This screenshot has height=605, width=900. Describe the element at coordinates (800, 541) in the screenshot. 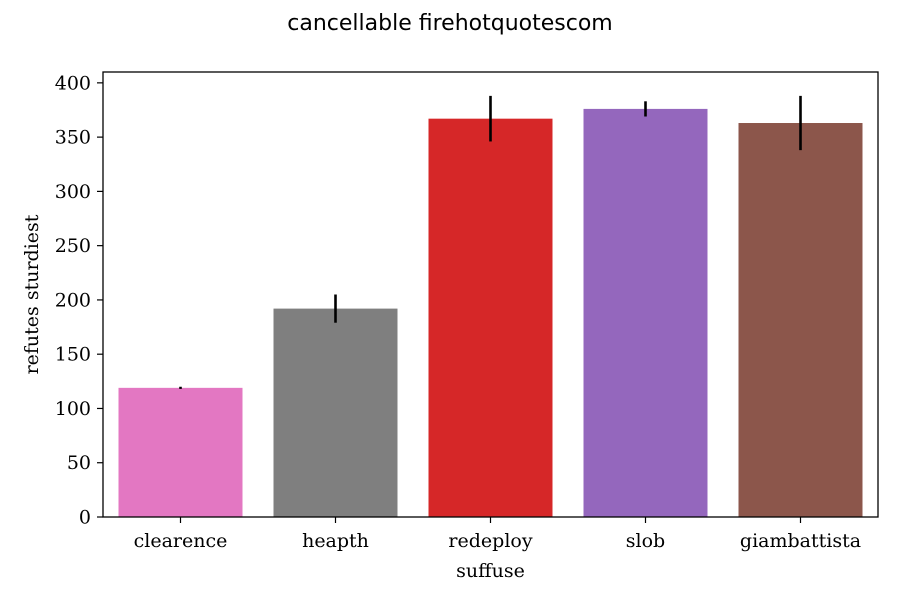

I see `x-tick-label: giambattista` at that location.